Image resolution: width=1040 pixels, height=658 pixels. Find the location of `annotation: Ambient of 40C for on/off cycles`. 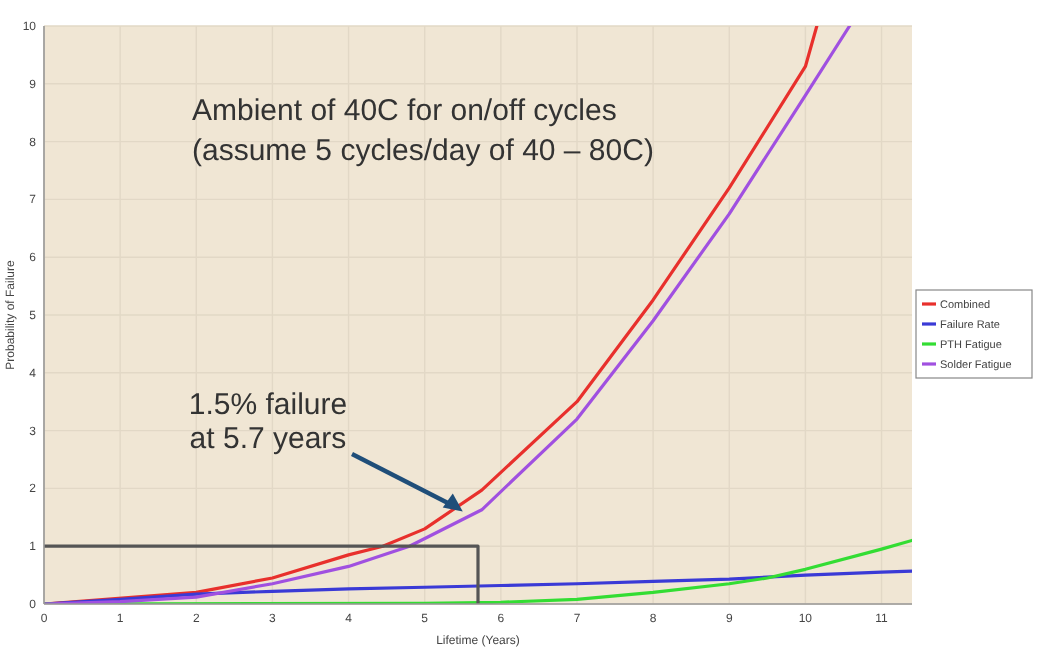

annotation: Ambient of 40C for on/off cycles is located at coordinates (404, 111).